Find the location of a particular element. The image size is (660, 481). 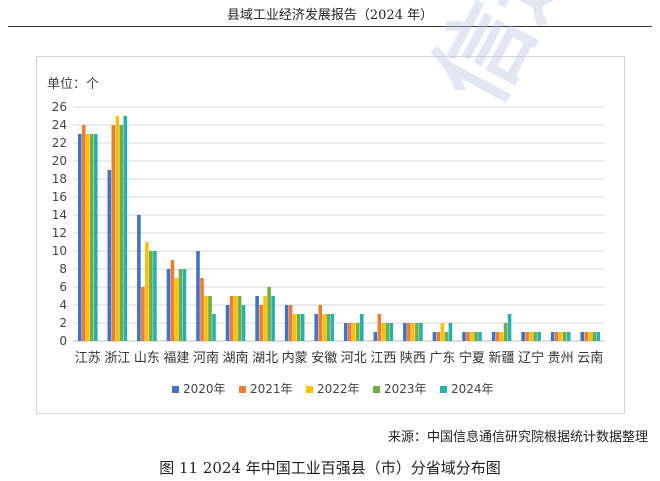

y-tick-label: 22 is located at coordinates (59, 143).